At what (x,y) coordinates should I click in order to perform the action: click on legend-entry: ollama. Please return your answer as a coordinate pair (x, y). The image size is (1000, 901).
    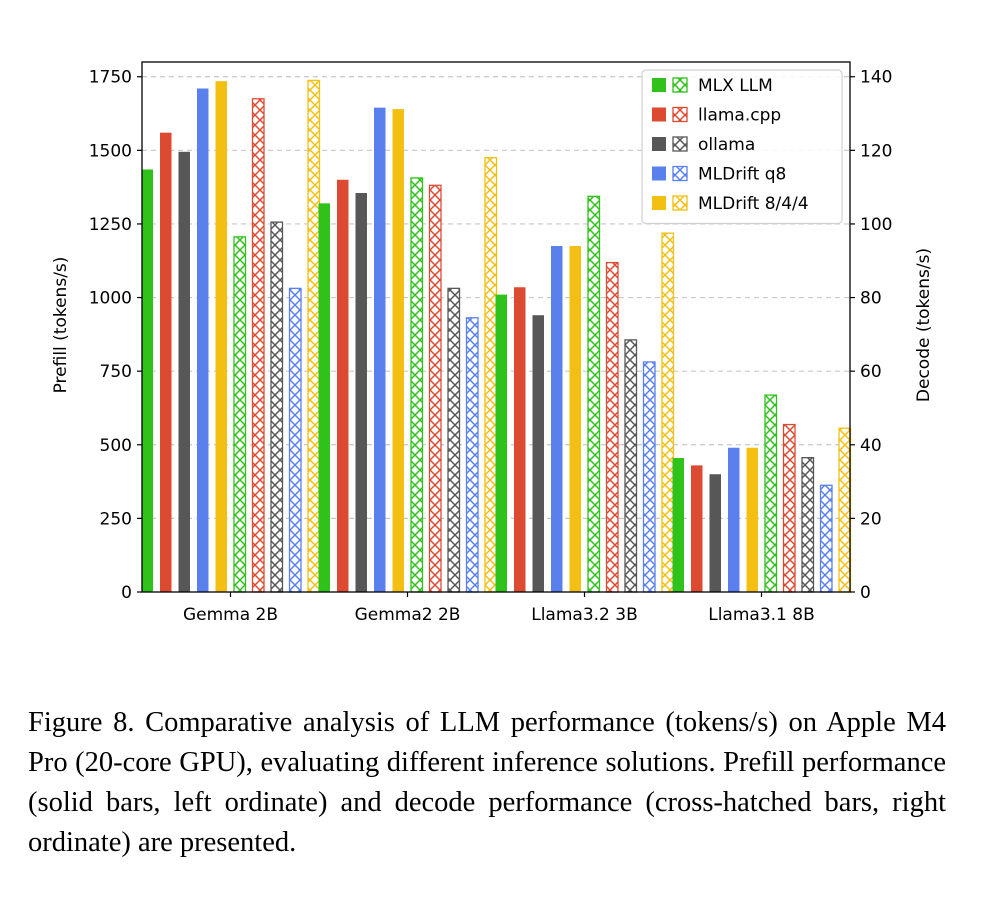
    Looking at the image, I should click on (703, 145).